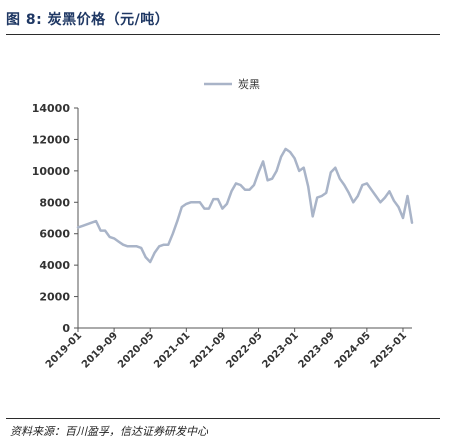 Image resolution: width=457 pixels, height=445 pixels. What do you see at coordinates (64, 350) in the screenshot?
I see `x-tick-label: 2019-01` at bounding box center [64, 350].